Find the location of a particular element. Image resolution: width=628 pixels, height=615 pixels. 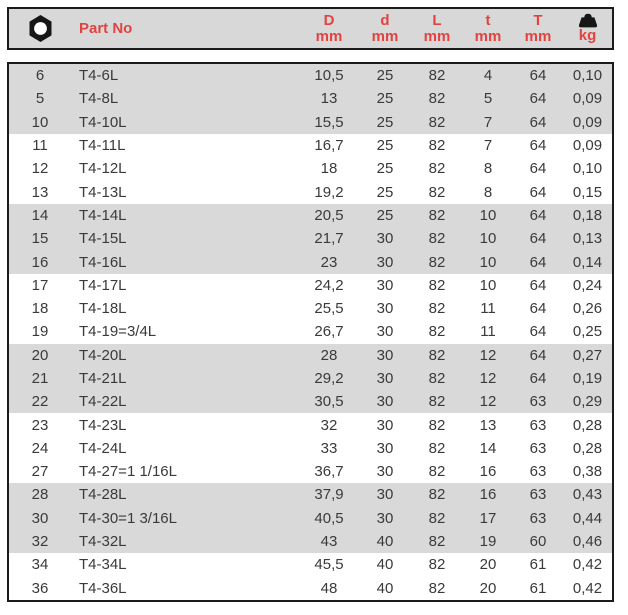

column-header-d-label: d is located at coordinates (385, 20).